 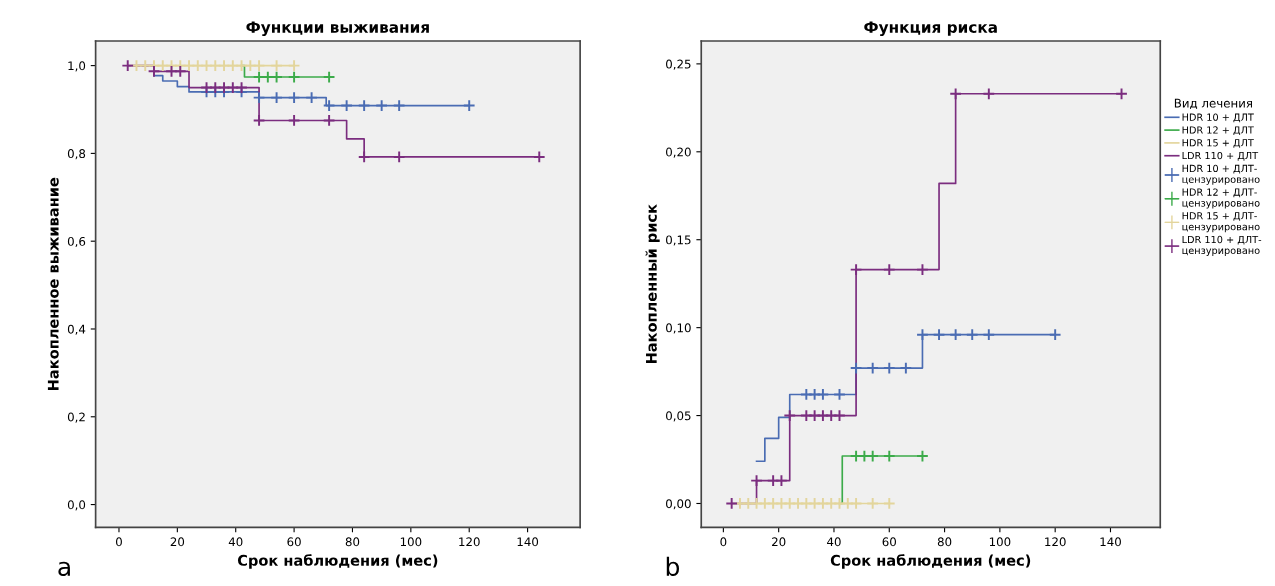 I want to click on y-tick-label: 0,05, so click(x=678, y=416).